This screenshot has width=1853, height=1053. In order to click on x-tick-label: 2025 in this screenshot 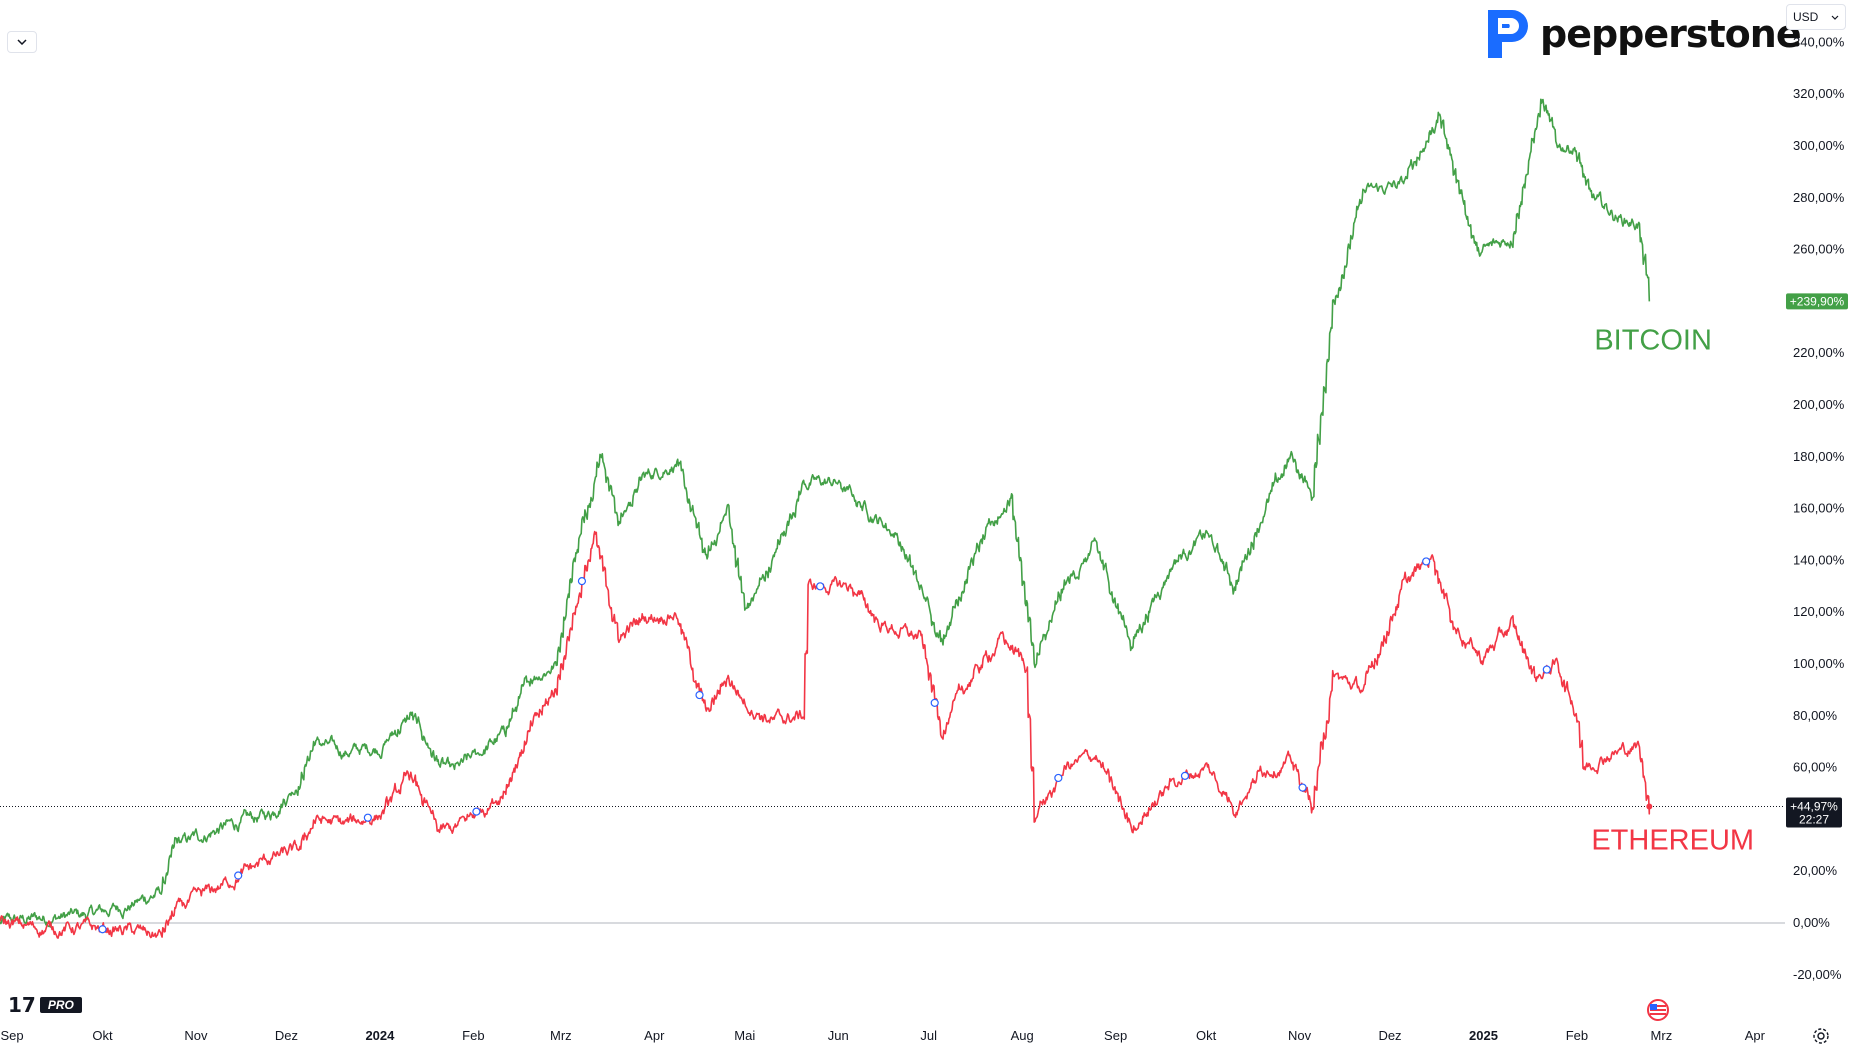, I will do `click(1483, 1035)`.